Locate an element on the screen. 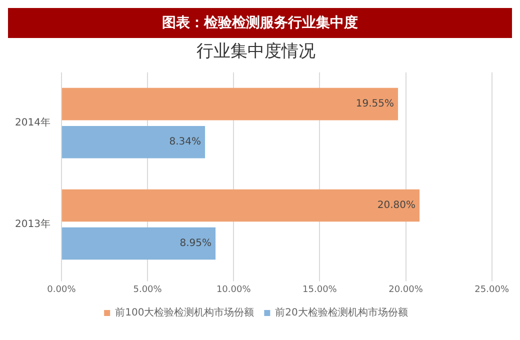  chart-title: 图表：检验检测服务行业集中度 is located at coordinates (260, 23).